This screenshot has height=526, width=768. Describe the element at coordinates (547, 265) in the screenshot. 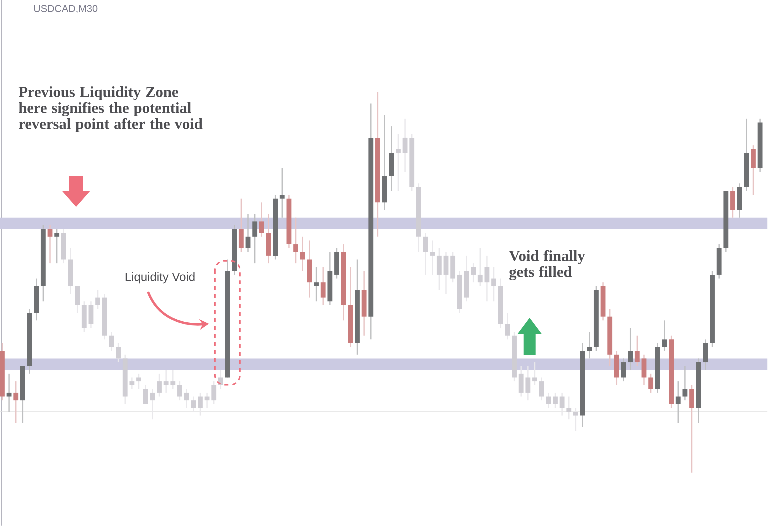

I see `annotation: Void finally gets filled` at that location.